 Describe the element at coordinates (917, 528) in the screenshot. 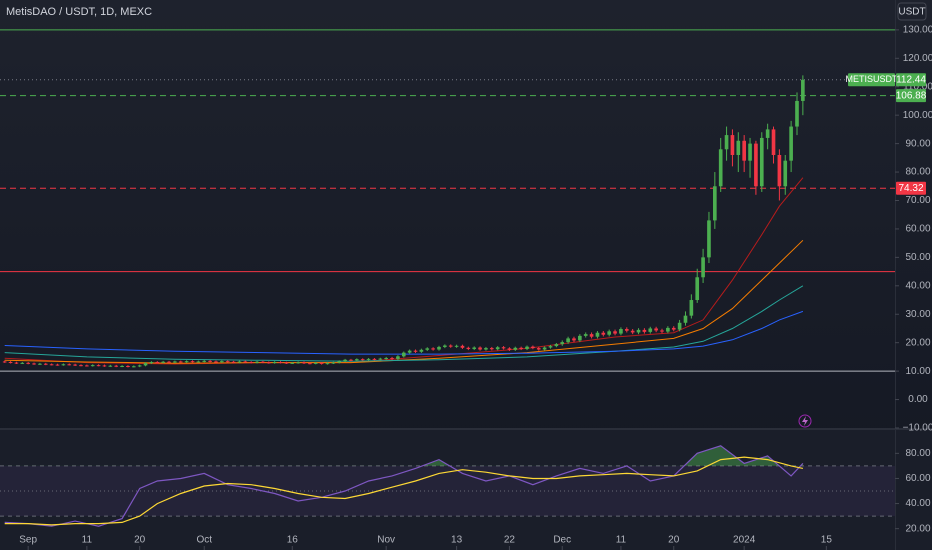

I see `rsi-y-tick-label: 20.00` at that location.